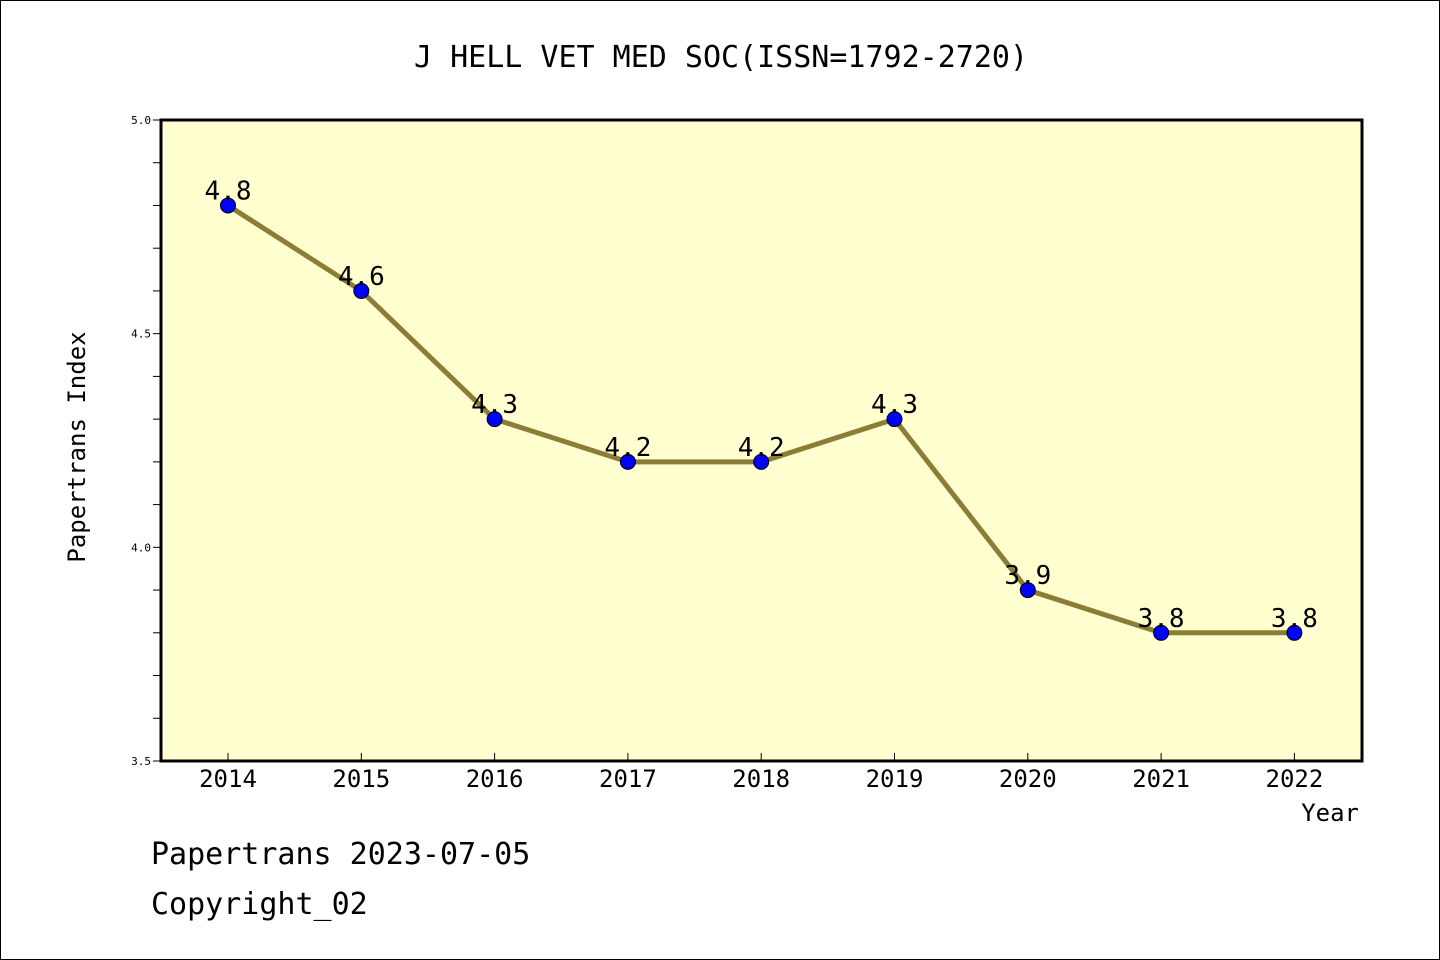 Image resolution: width=1440 pixels, height=960 pixels. I want to click on footer-copyright: Copyright_02, so click(259, 904).